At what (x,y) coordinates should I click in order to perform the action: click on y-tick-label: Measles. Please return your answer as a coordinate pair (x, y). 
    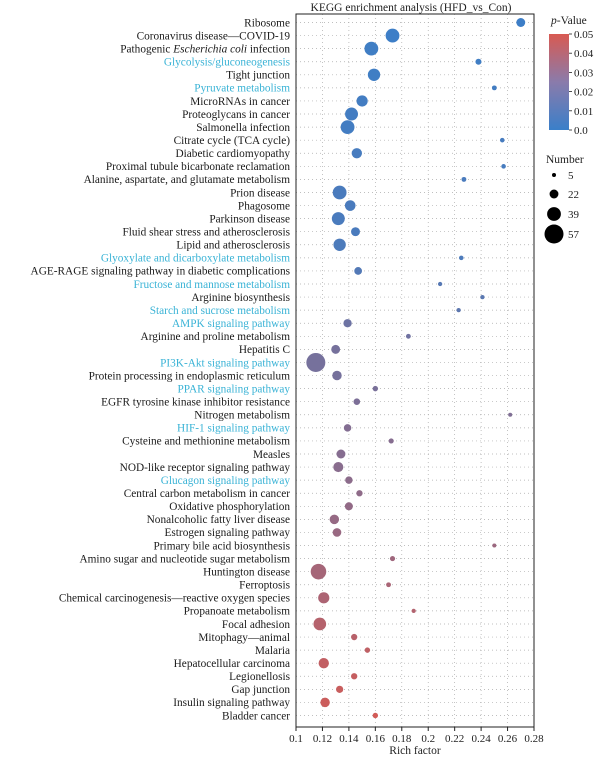
    Looking at the image, I should click on (271, 455).